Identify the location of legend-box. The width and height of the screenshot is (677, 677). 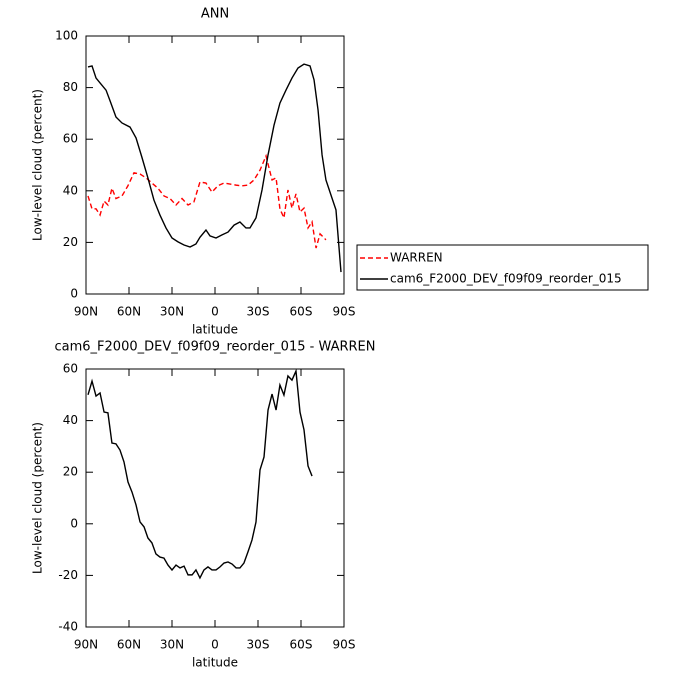
(502, 267).